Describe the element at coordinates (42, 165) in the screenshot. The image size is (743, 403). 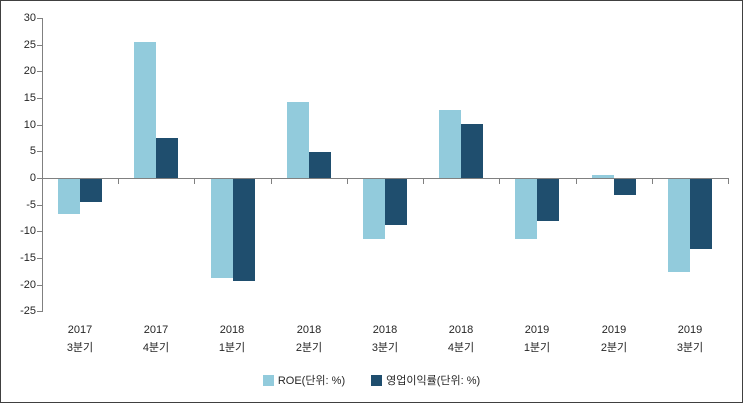
I see `y-axis-line` at that location.